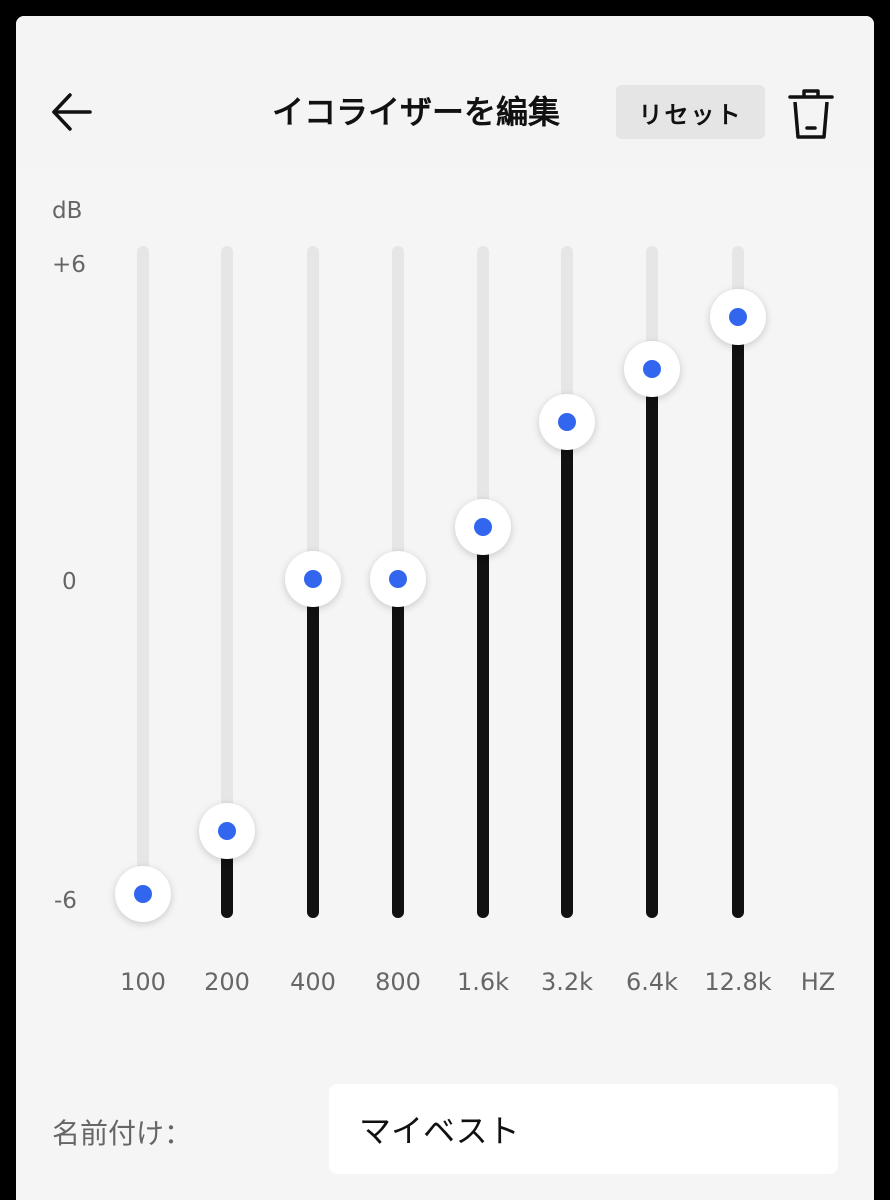 This screenshot has width=890, height=1200. Describe the element at coordinates (313, 982) in the screenshot. I see `freq-label: 400` at that location.